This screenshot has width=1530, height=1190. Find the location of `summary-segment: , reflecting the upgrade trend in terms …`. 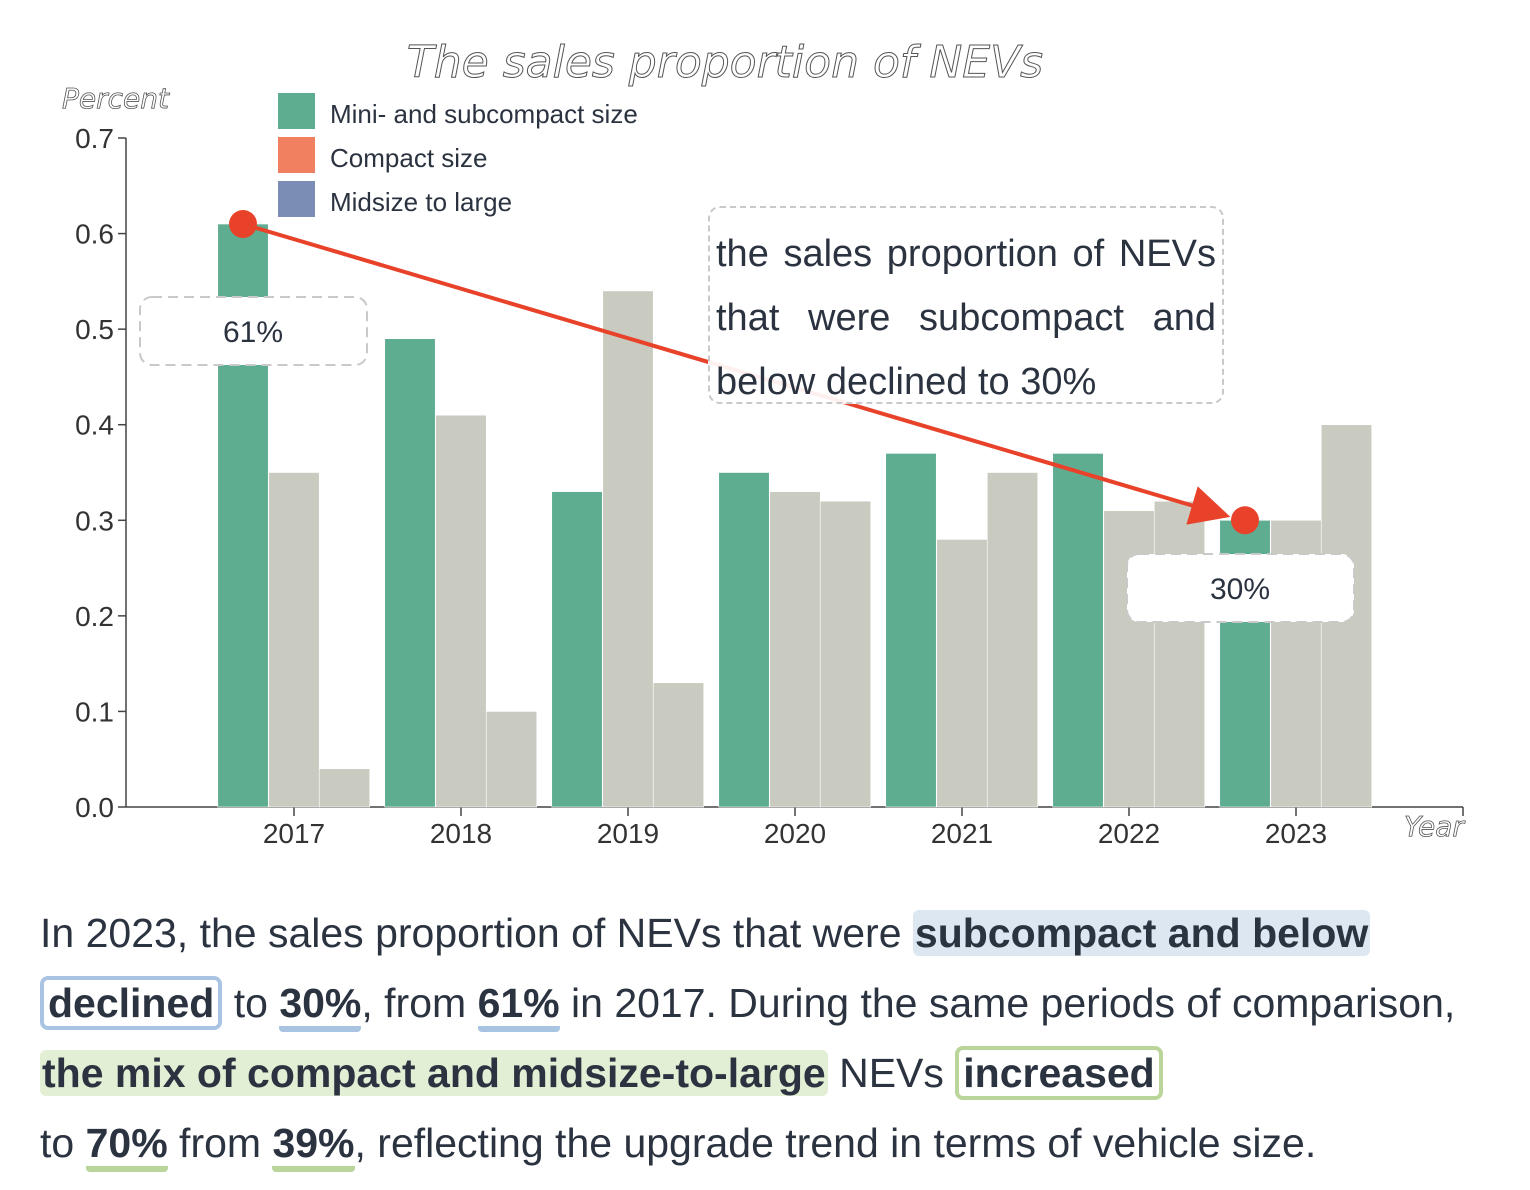

summary-segment: , reflecting the upgrade trend in terms … is located at coordinates (835, 1143).